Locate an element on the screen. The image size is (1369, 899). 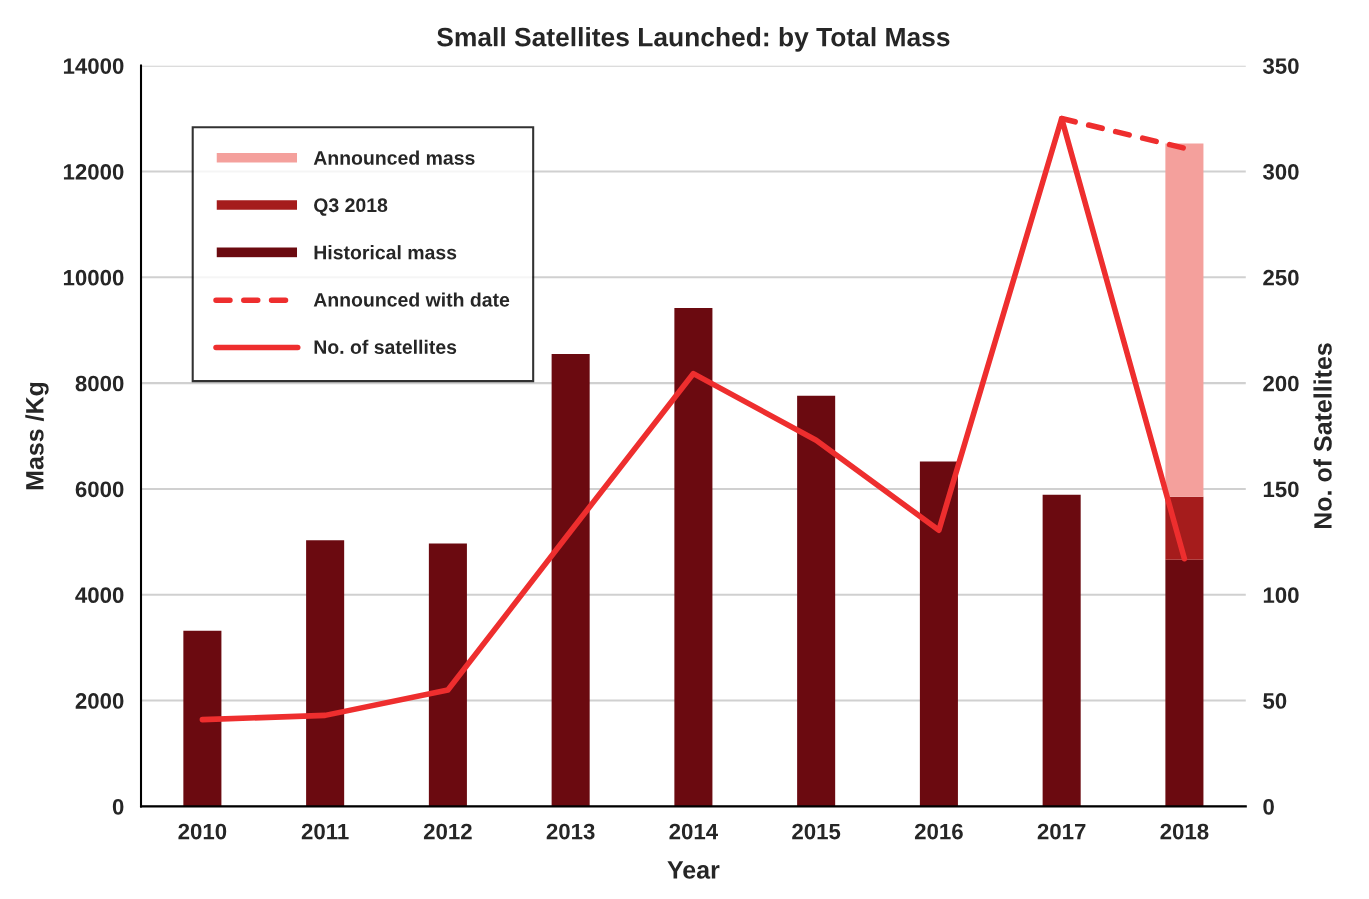
y2-tick-label: 0 is located at coordinates (1268, 806).